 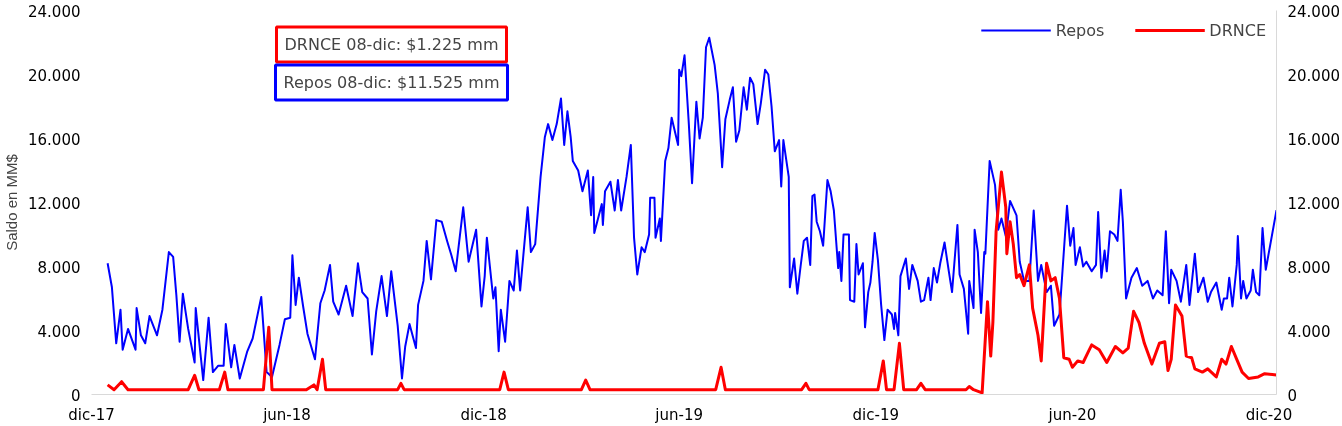 What do you see at coordinates (59, 267) in the screenshot?
I see `y-tick-label: 8.000` at bounding box center [59, 267].